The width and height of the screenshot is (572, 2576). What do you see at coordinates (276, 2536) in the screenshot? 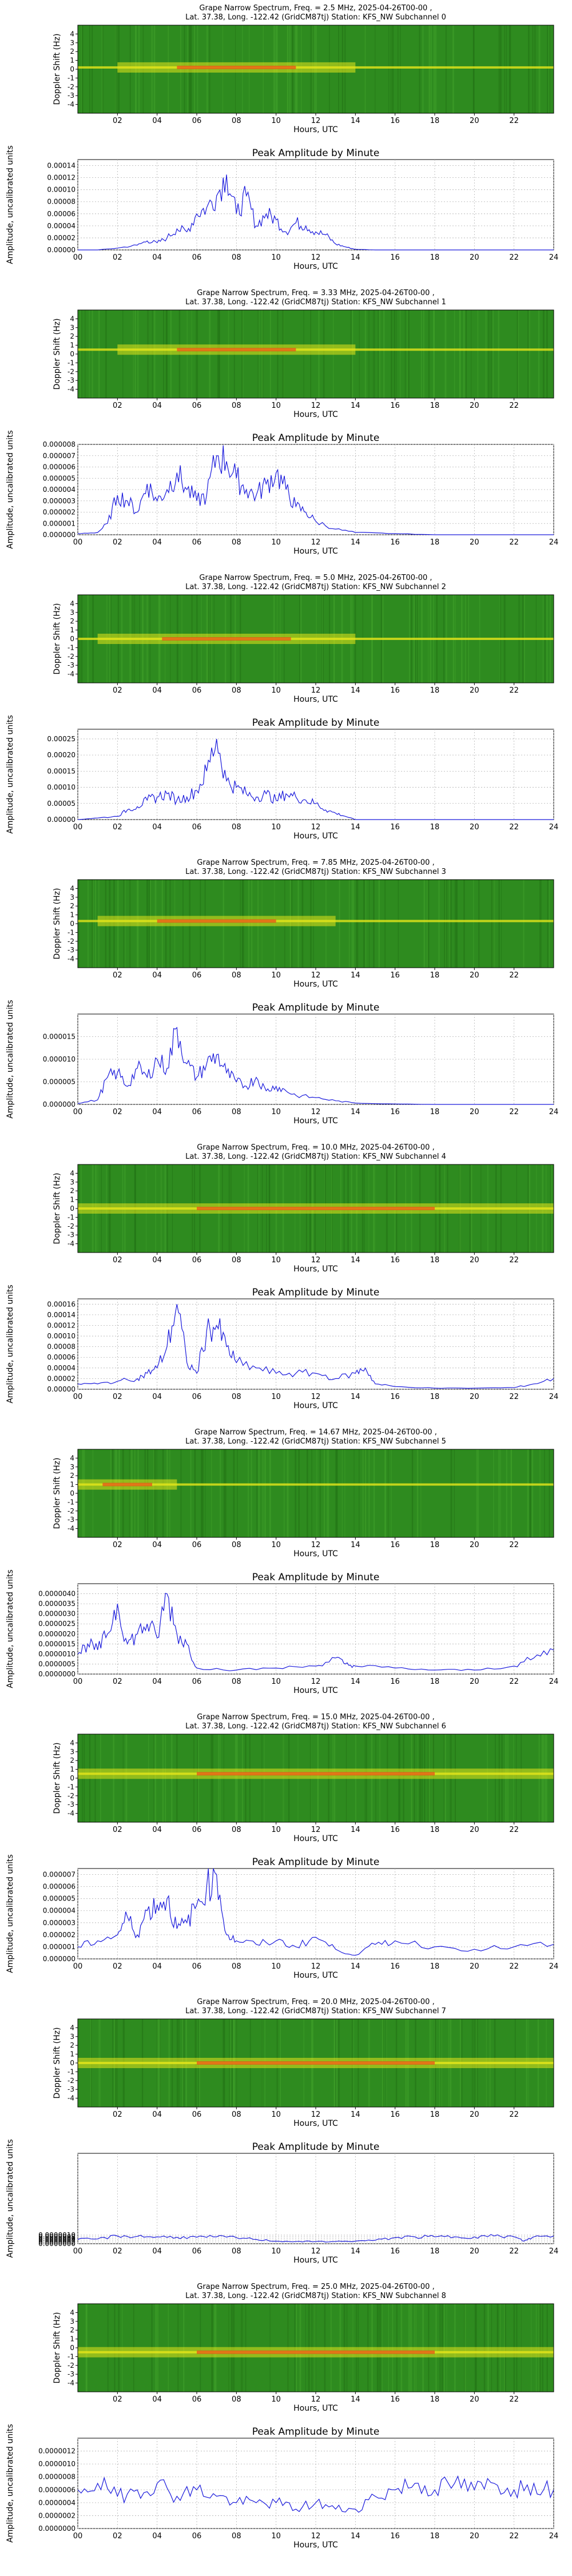
I see `amplitude-xtick-label: 10` at bounding box center [276, 2536].